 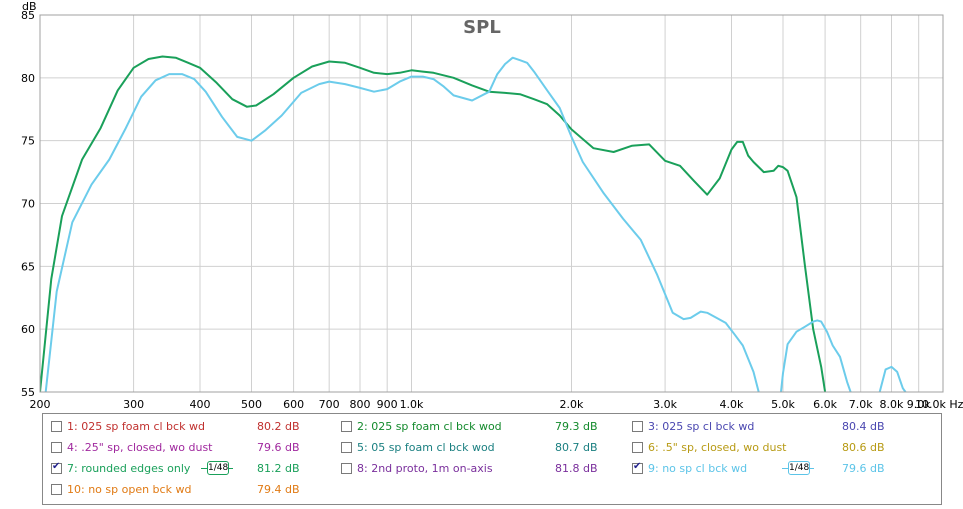 What do you see at coordinates (772, 469) in the screenshot?
I see `legend-item: 9: no sp cl bck wd 1/48 79.6 dB` at bounding box center [772, 469].